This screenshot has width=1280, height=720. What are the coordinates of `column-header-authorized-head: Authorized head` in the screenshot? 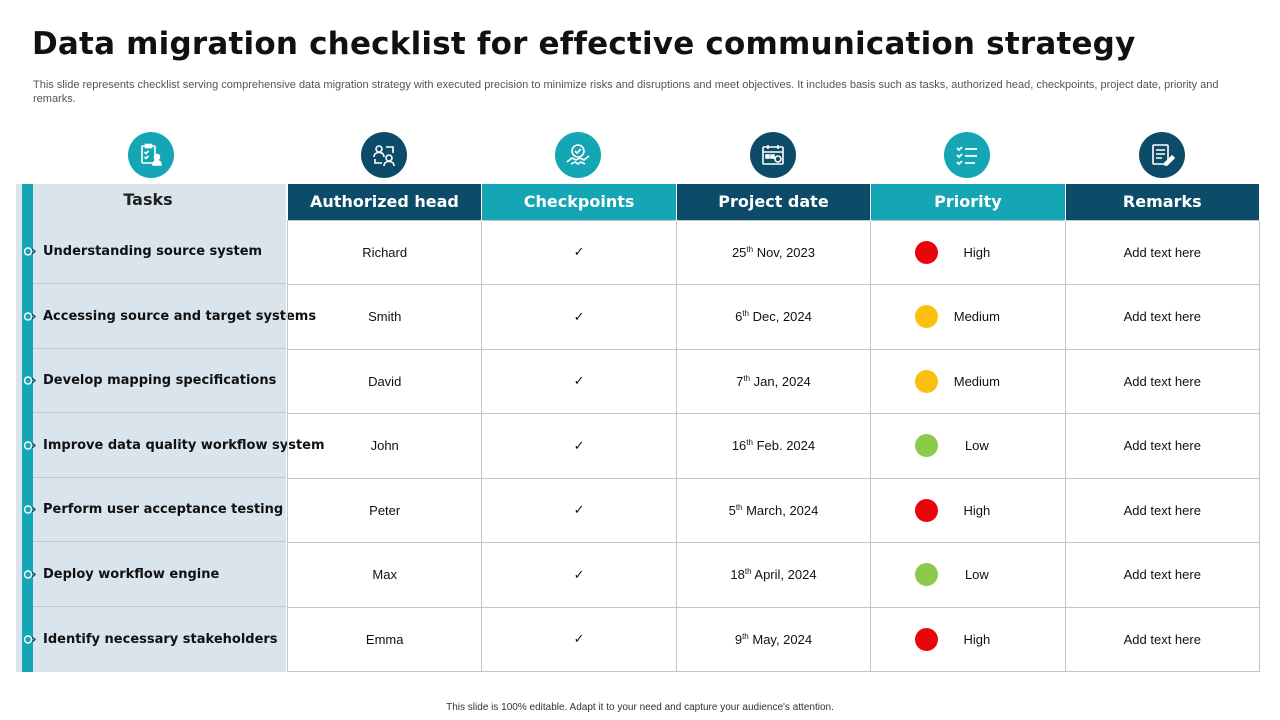 It's located at (385, 202).